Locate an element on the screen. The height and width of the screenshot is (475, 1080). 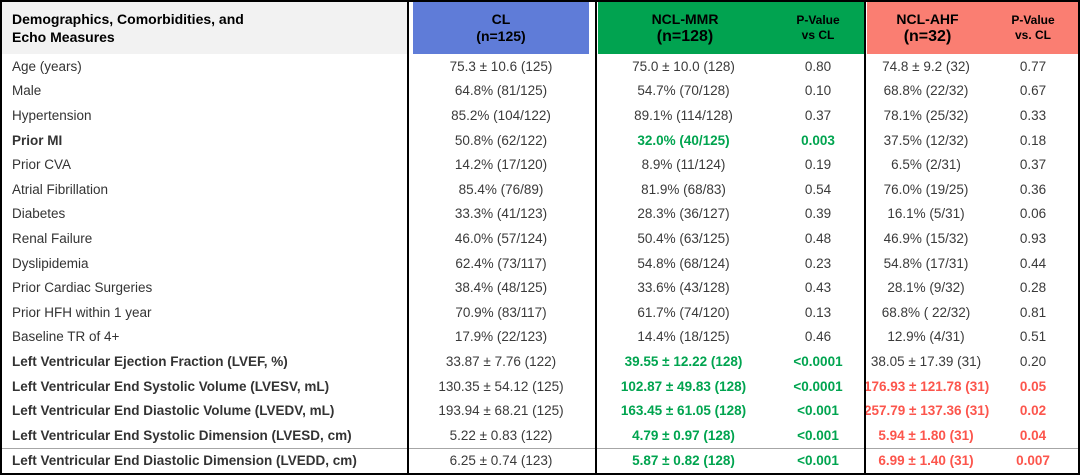
ncl-ahf-value: 76.0% (19/25) is located at coordinates (926, 189).